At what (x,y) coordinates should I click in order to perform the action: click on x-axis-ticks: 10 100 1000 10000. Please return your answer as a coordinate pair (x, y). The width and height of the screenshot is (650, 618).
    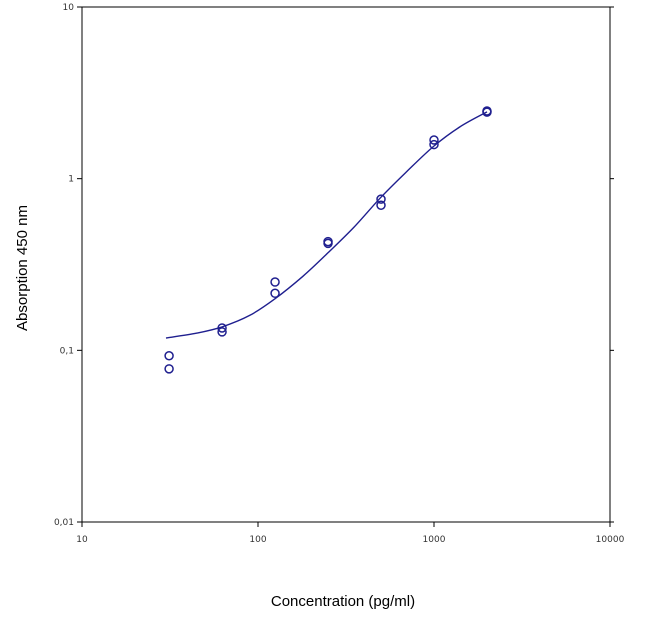
    Looking at the image, I should click on (350, 533).